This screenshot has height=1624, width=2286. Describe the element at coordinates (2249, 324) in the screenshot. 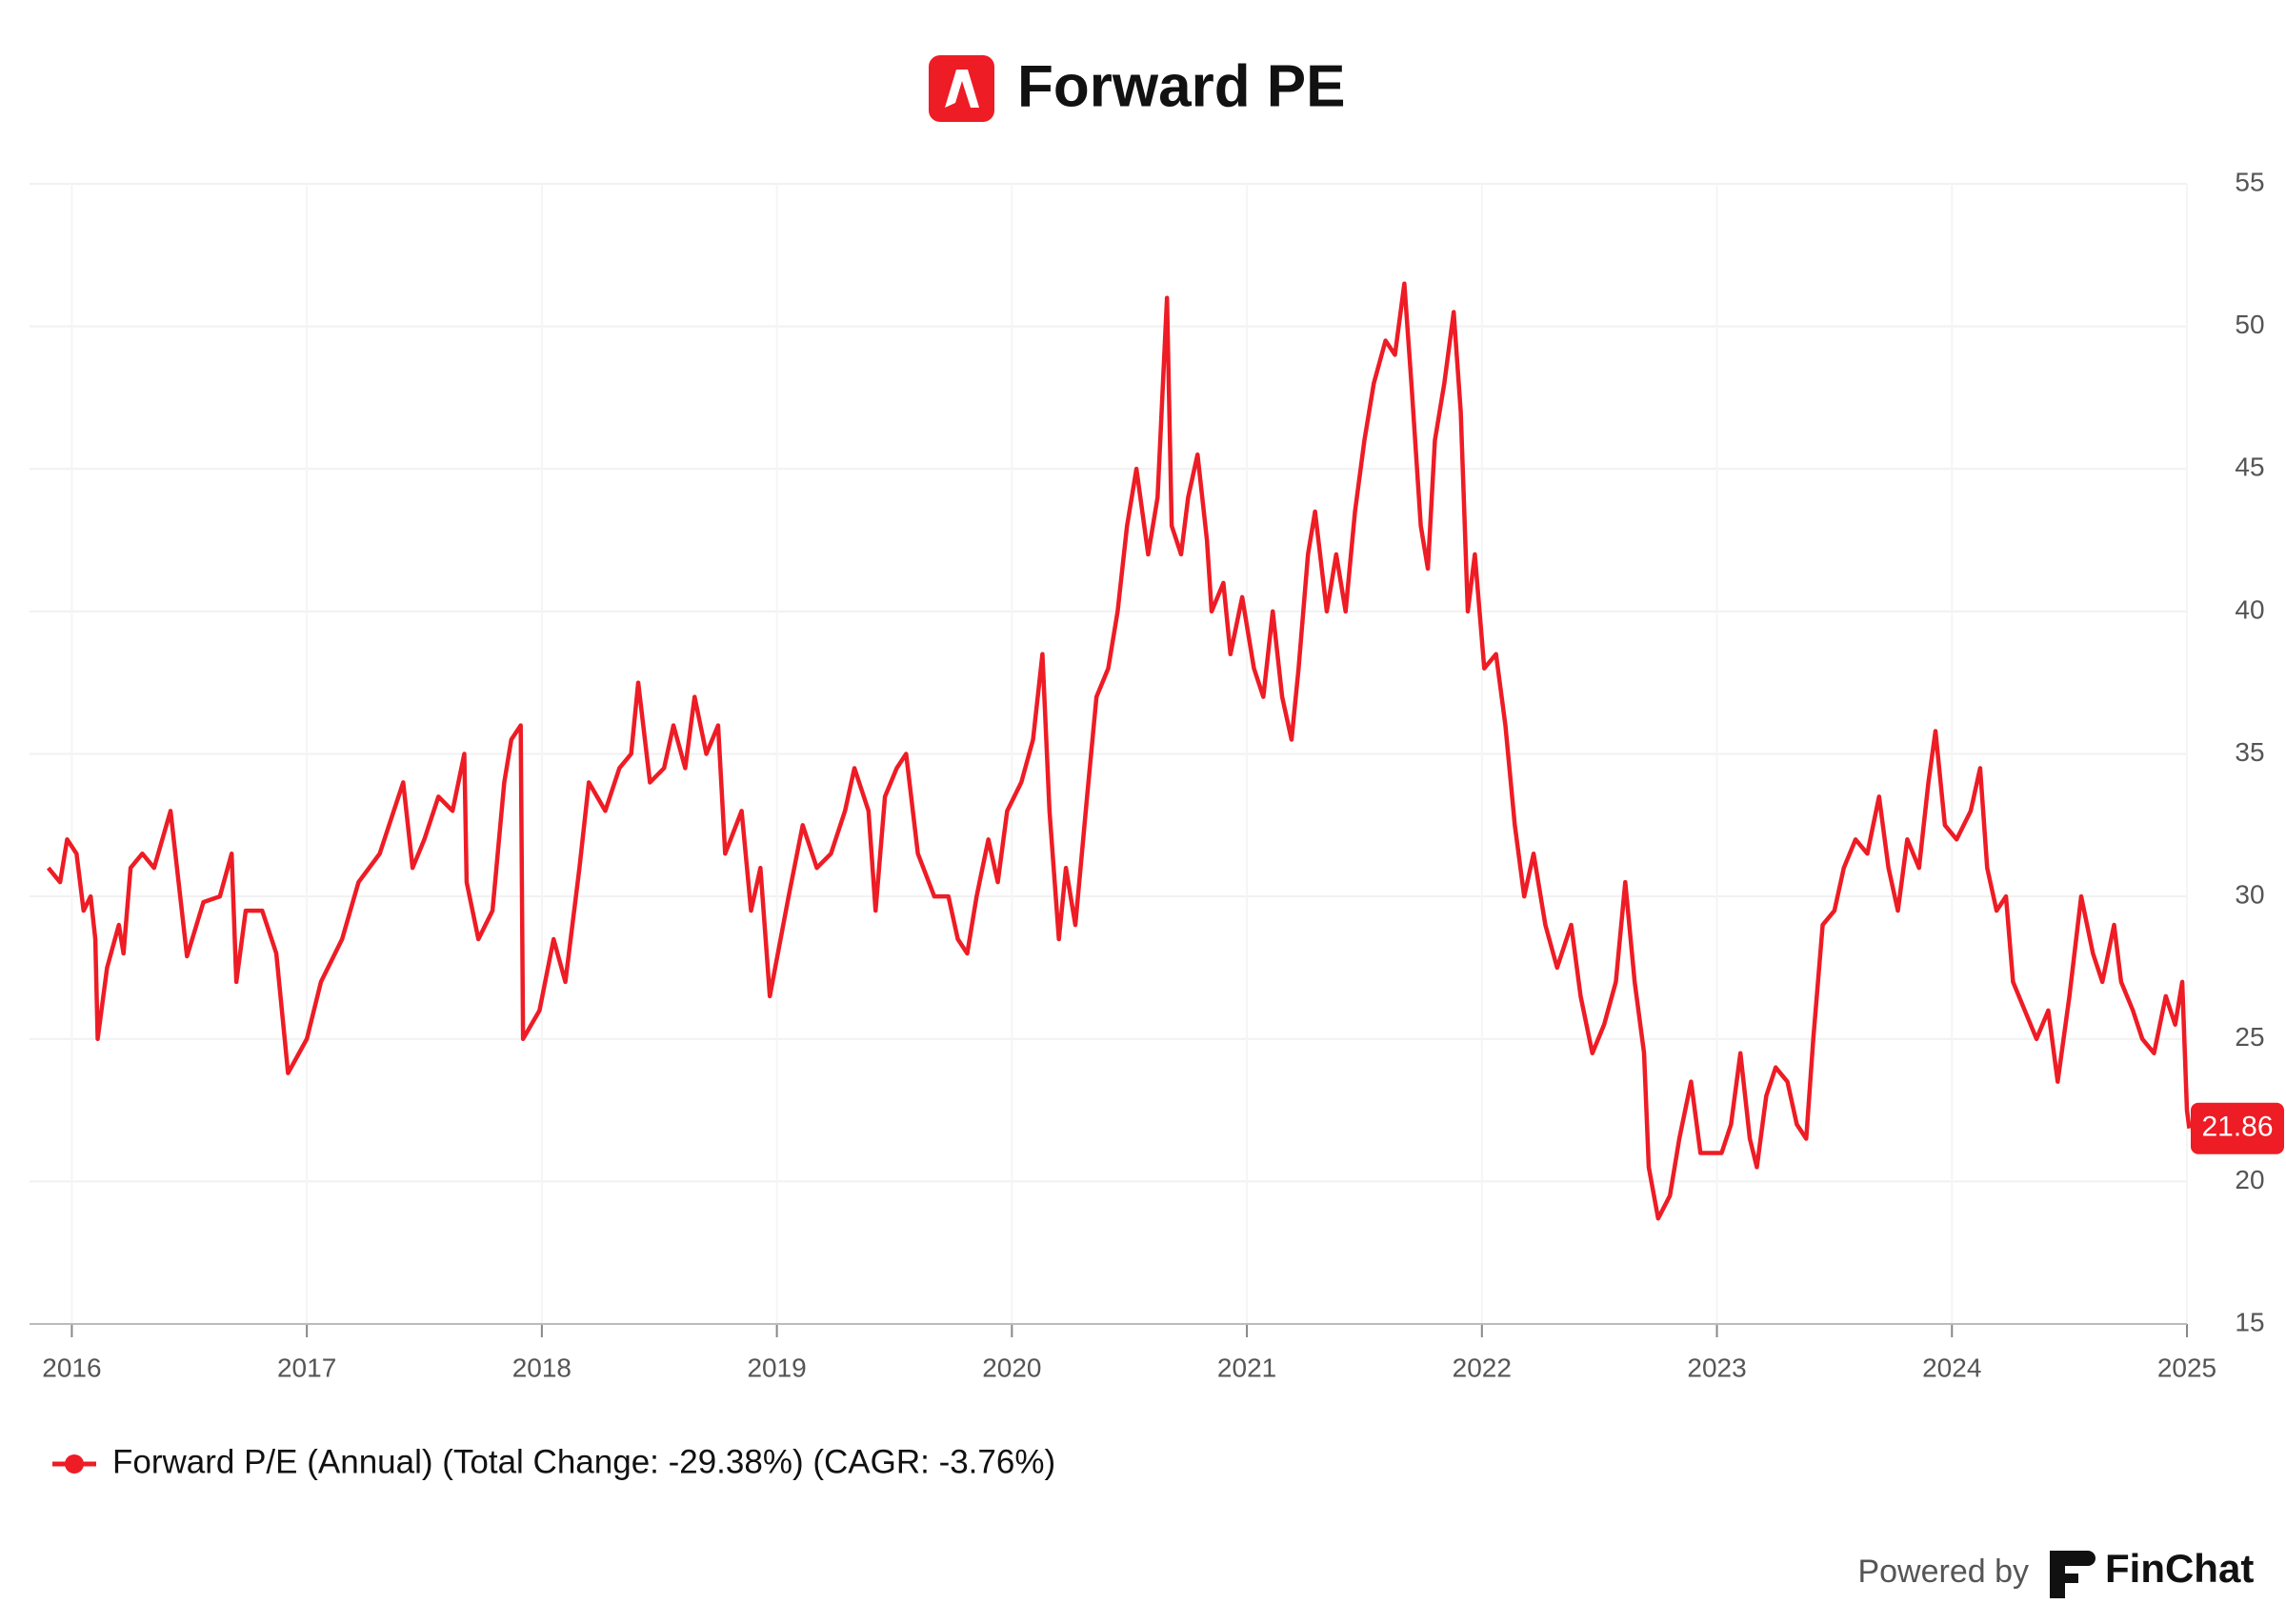

I see `y-tick-label: 50` at that location.